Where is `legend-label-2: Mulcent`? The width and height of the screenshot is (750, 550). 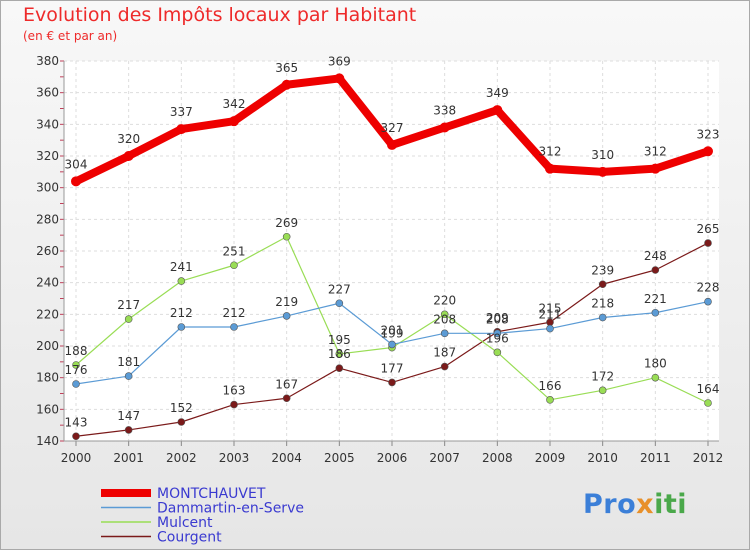 legend-label-2: Mulcent is located at coordinates (185, 523).